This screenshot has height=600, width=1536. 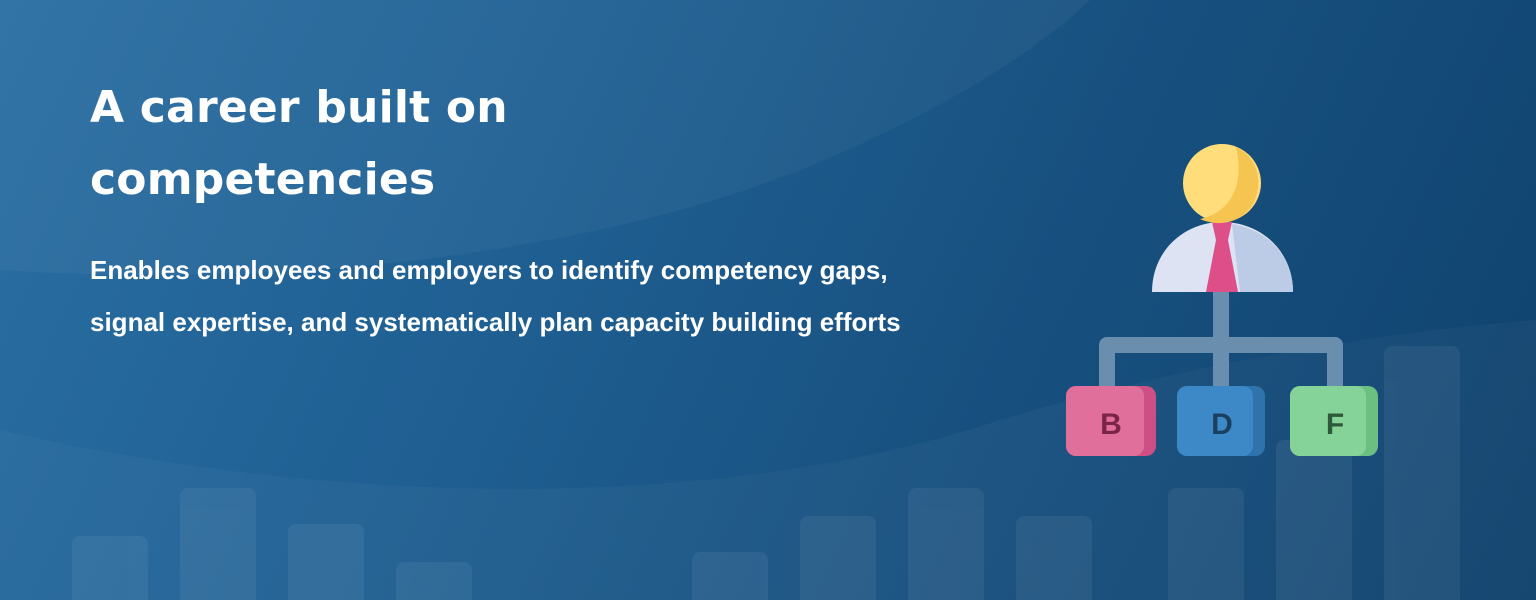 What do you see at coordinates (1222, 257) in the screenshot?
I see `tie-icon` at bounding box center [1222, 257].